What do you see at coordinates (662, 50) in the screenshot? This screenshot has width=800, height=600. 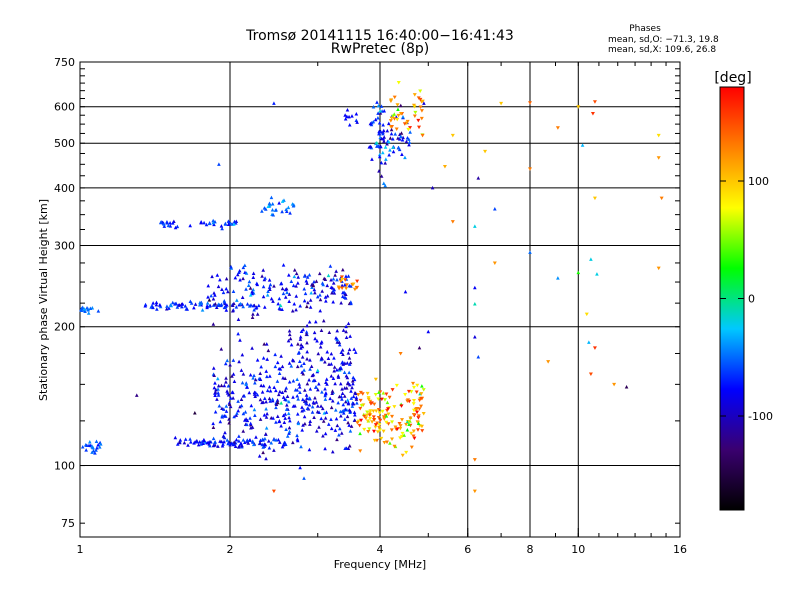 I see `info-x-mode-stats: mean, sd,X: 109.6, 26.8` at bounding box center [662, 50].